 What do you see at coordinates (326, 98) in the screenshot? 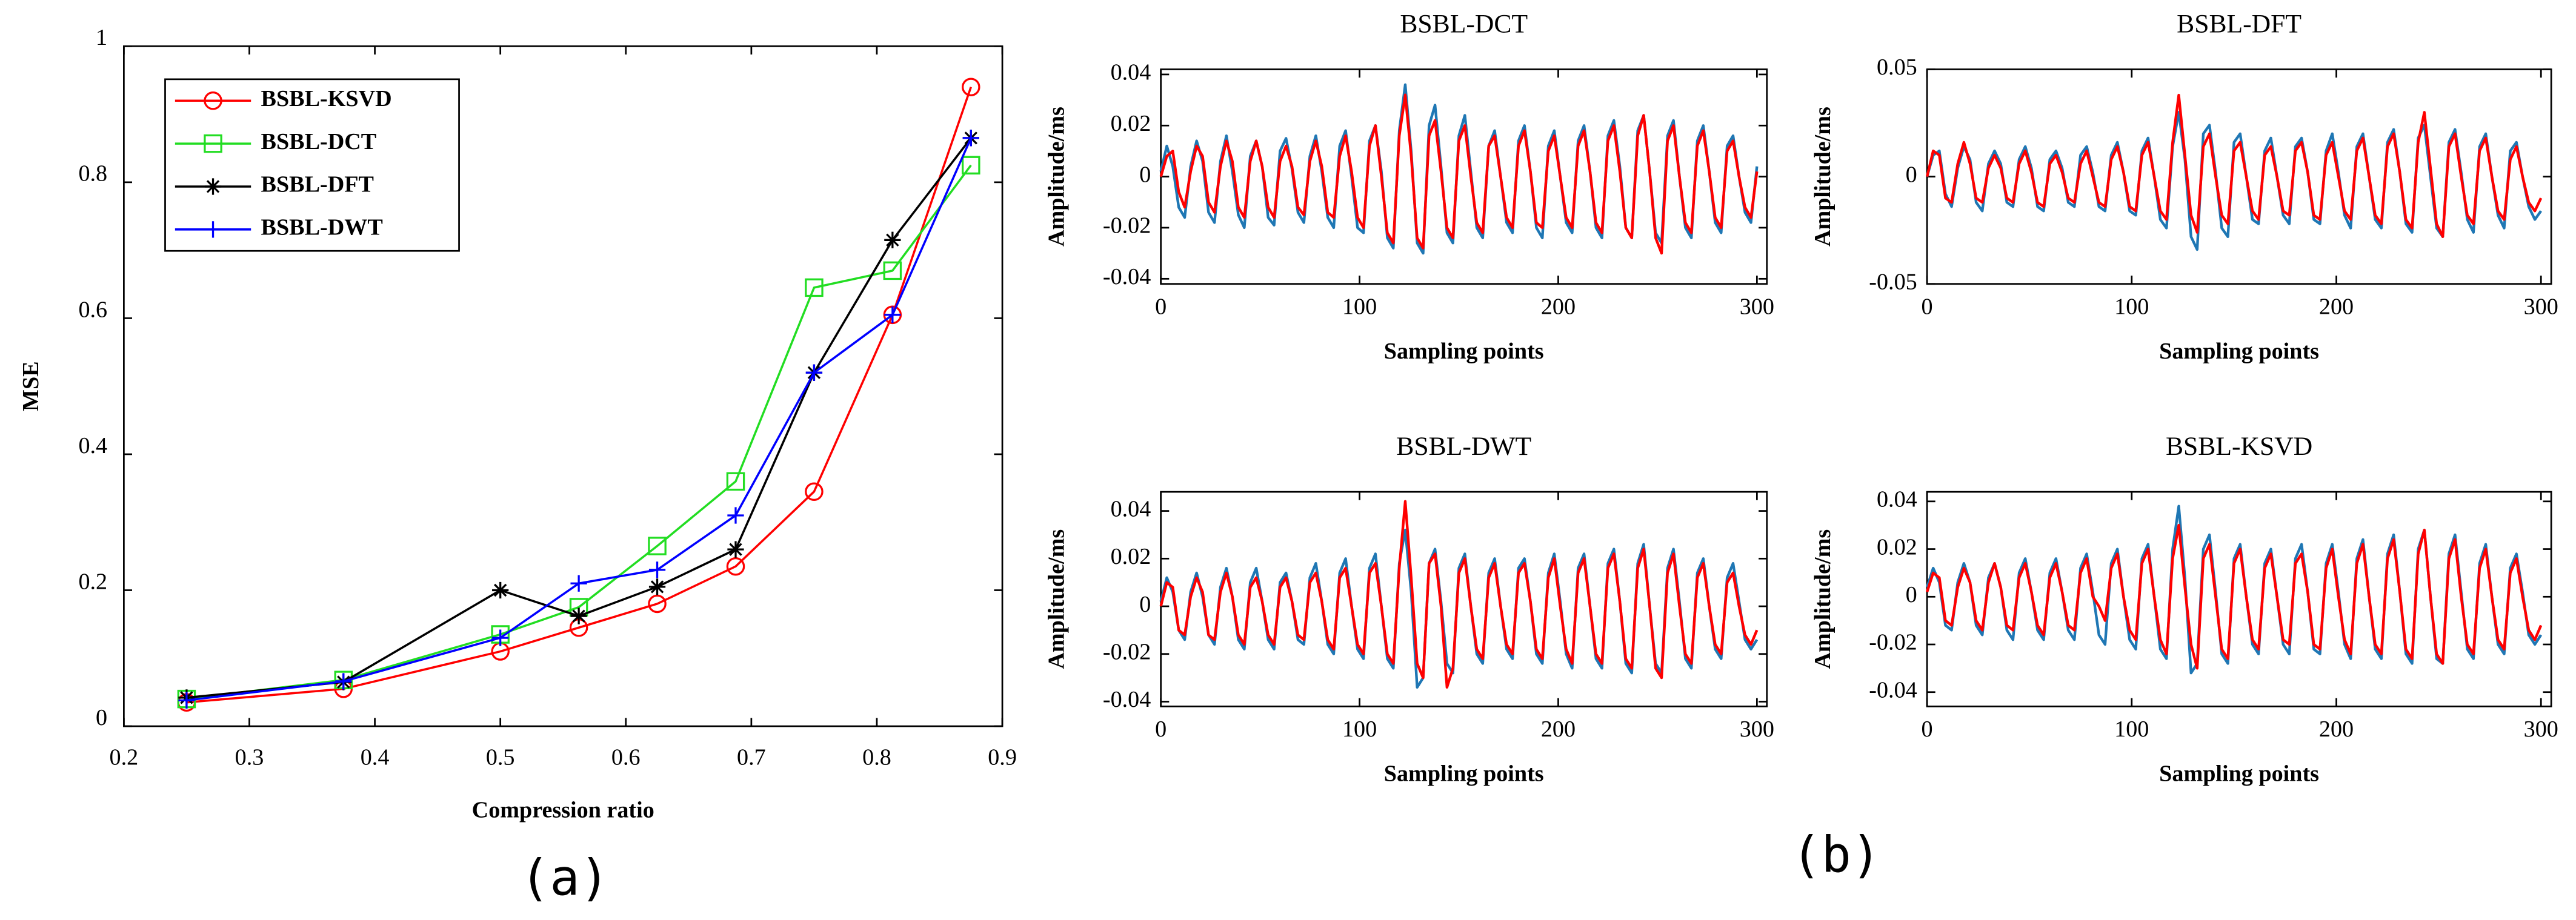
I see `legend-label: BSBL-KSVD` at bounding box center [326, 98].